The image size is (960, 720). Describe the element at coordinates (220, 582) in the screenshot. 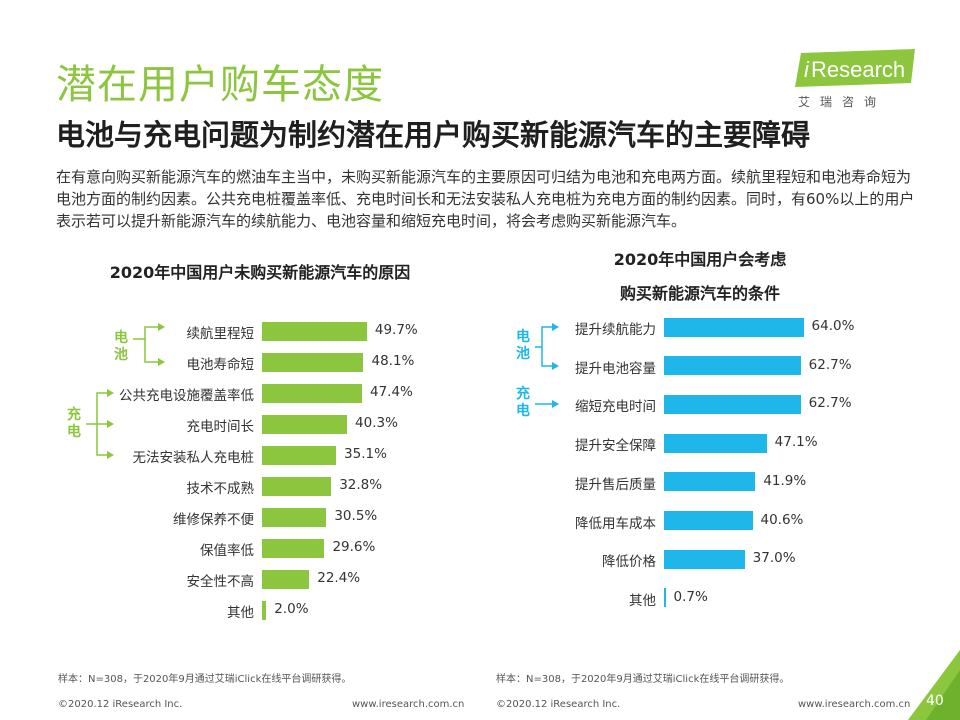

I see `left-chart-category-label: 安全性不高` at that location.